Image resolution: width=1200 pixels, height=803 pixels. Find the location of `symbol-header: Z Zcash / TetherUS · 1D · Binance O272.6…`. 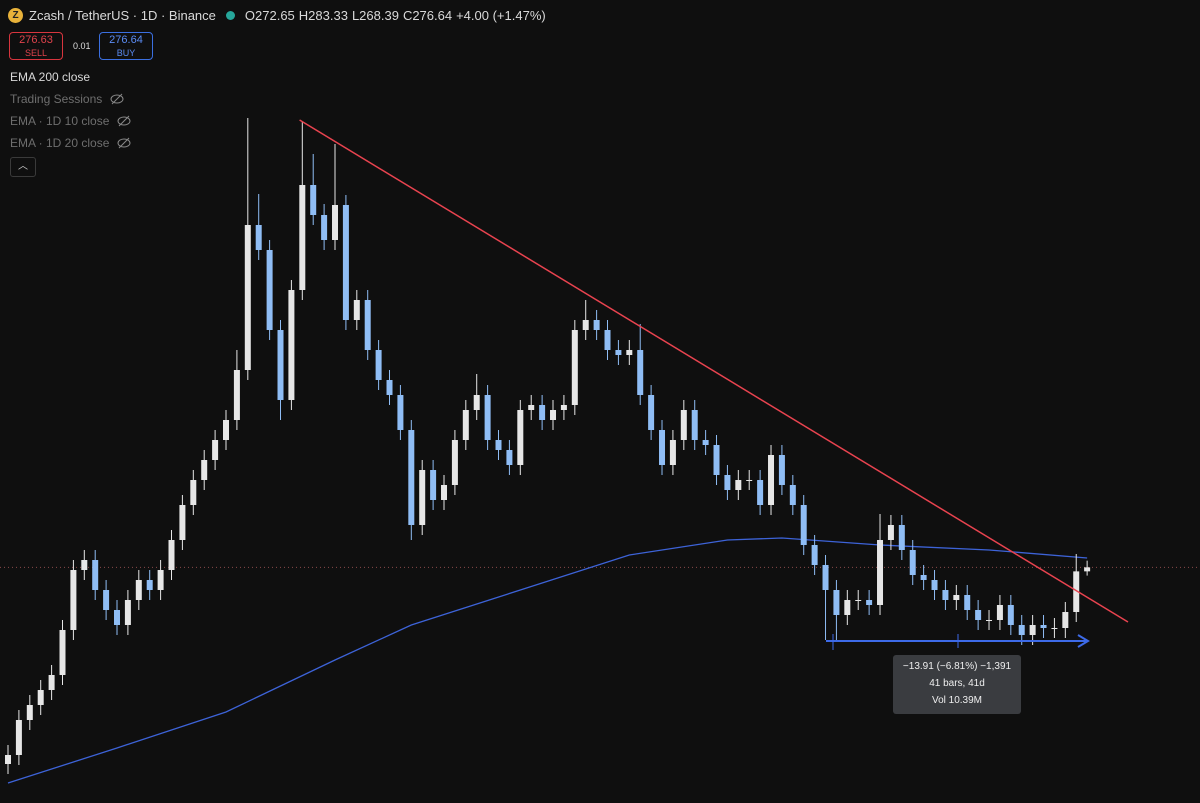

symbol-header: Z Zcash / TetherUS · 1D · Binance O272.6… is located at coordinates (279, 15).